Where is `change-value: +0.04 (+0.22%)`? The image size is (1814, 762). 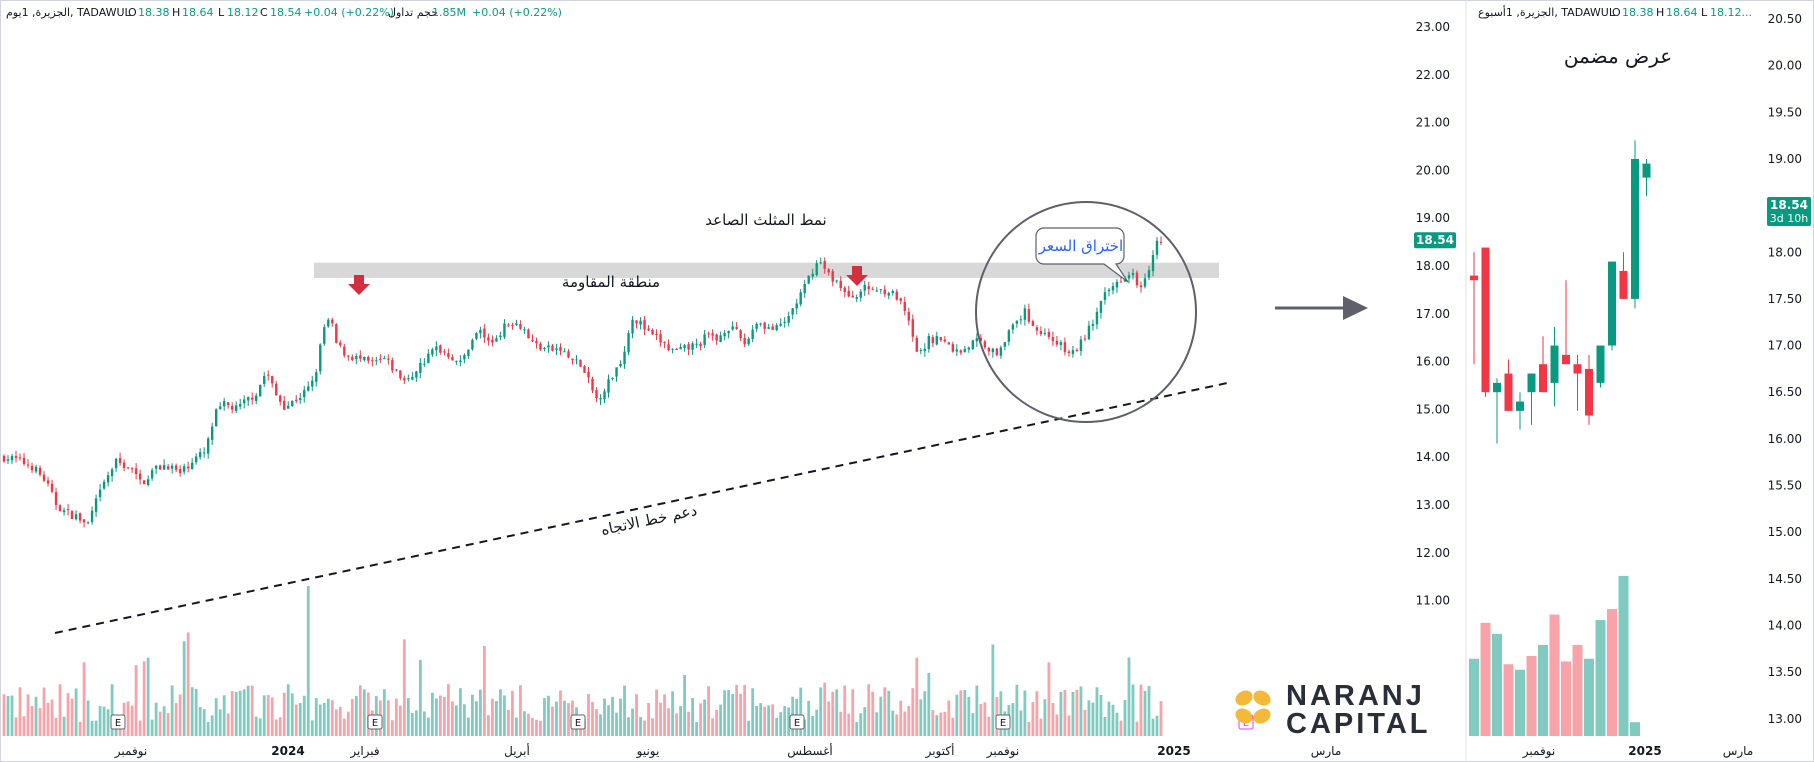 change-value: +0.04 (+0.22%) is located at coordinates (349, 12).